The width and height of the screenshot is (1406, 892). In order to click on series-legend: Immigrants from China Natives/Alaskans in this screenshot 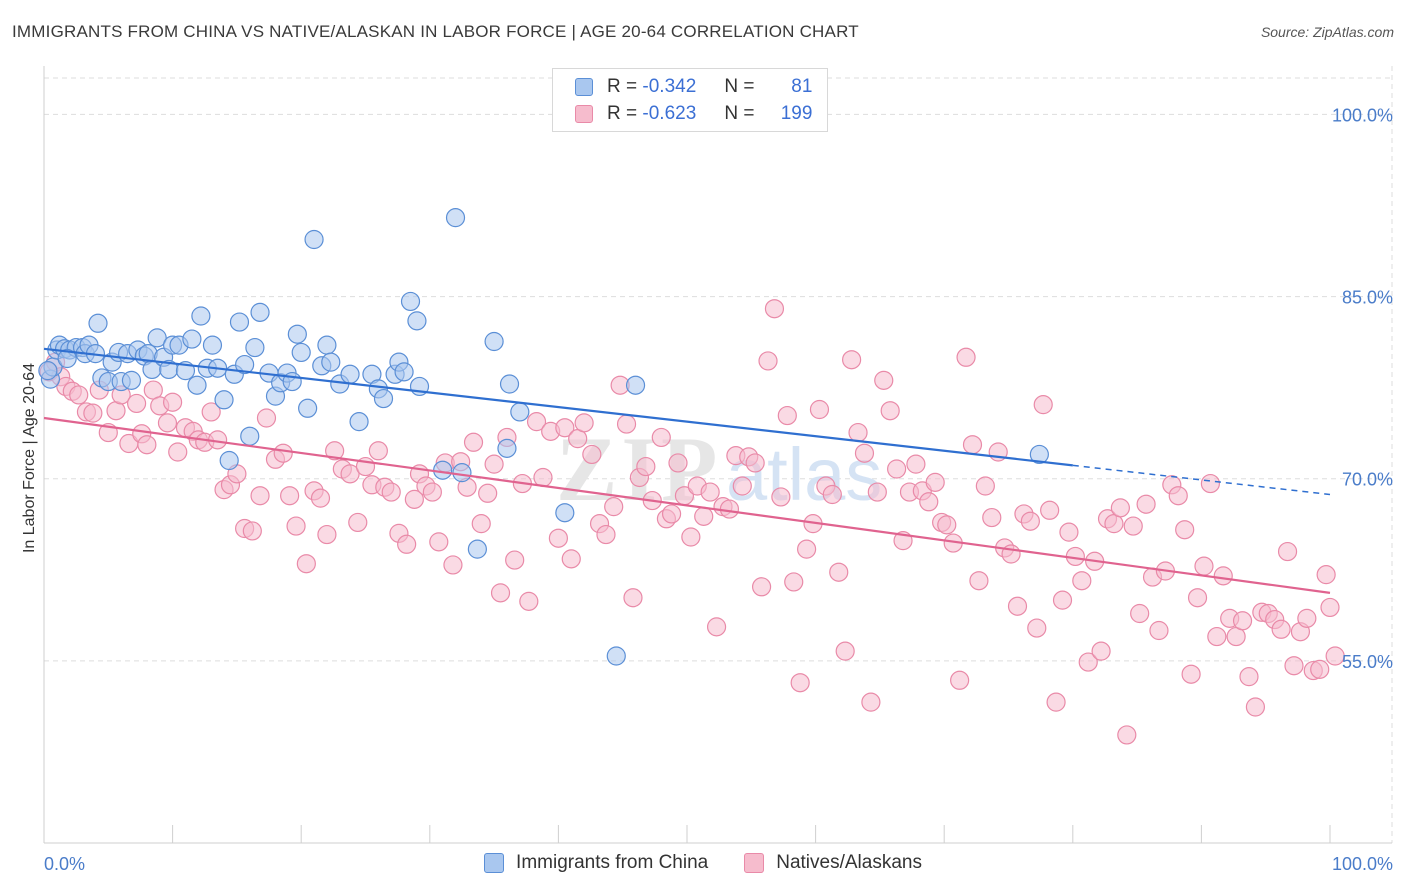, I will do `click(703, 863)`.